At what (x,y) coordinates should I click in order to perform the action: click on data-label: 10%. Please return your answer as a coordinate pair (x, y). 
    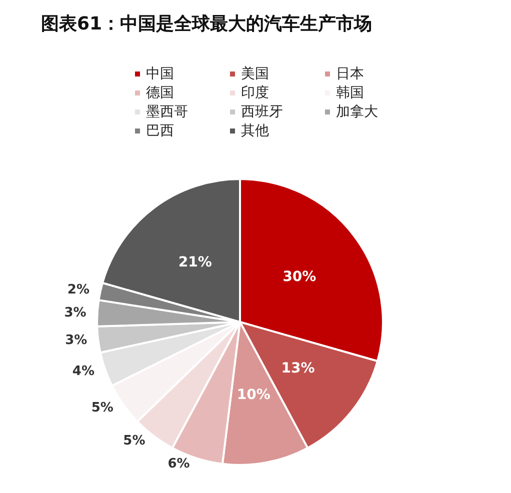
    Looking at the image, I should click on (253, 395).